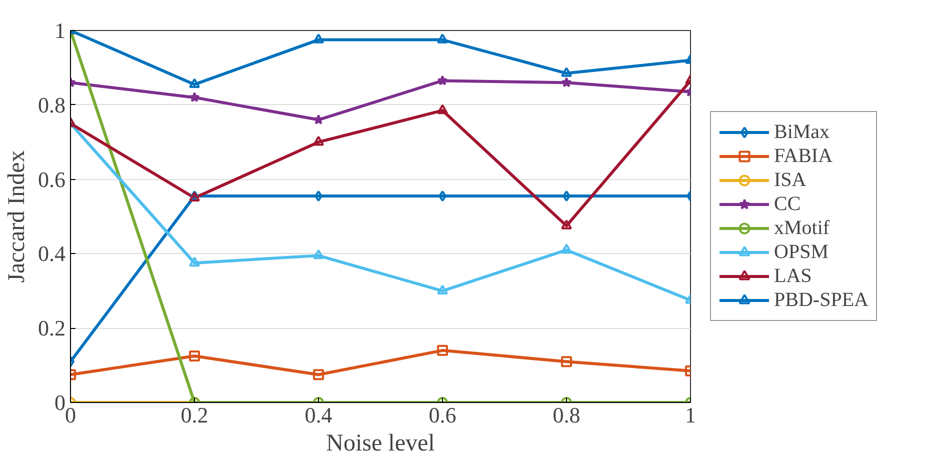 This screenshot has width=927, height=469. Describe the element at coordinates (802, 228) in the screenshot. I see `legend-label: xMotif` at that location.